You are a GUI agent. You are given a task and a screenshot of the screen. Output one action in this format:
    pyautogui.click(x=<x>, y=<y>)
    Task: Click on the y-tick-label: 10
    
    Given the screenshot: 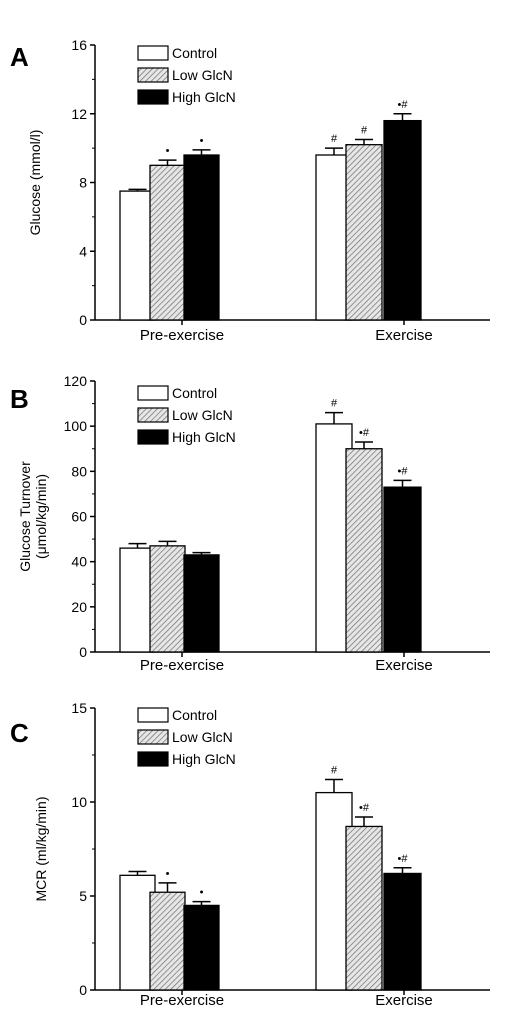 What is the action you would take?
    pyautogui.click(x=79, y=802)
    